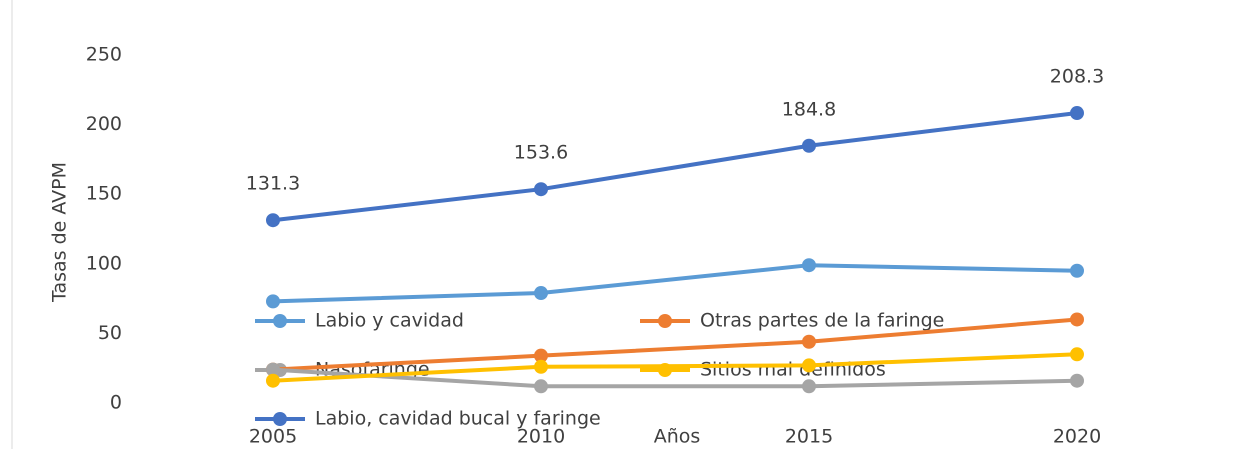 Image resolution: width=1236 pixels, height=453 pixels. Describe the element at coordinates (389, 321) in the screenshot. I see `legend-label: Labio y cavidad` at that location.